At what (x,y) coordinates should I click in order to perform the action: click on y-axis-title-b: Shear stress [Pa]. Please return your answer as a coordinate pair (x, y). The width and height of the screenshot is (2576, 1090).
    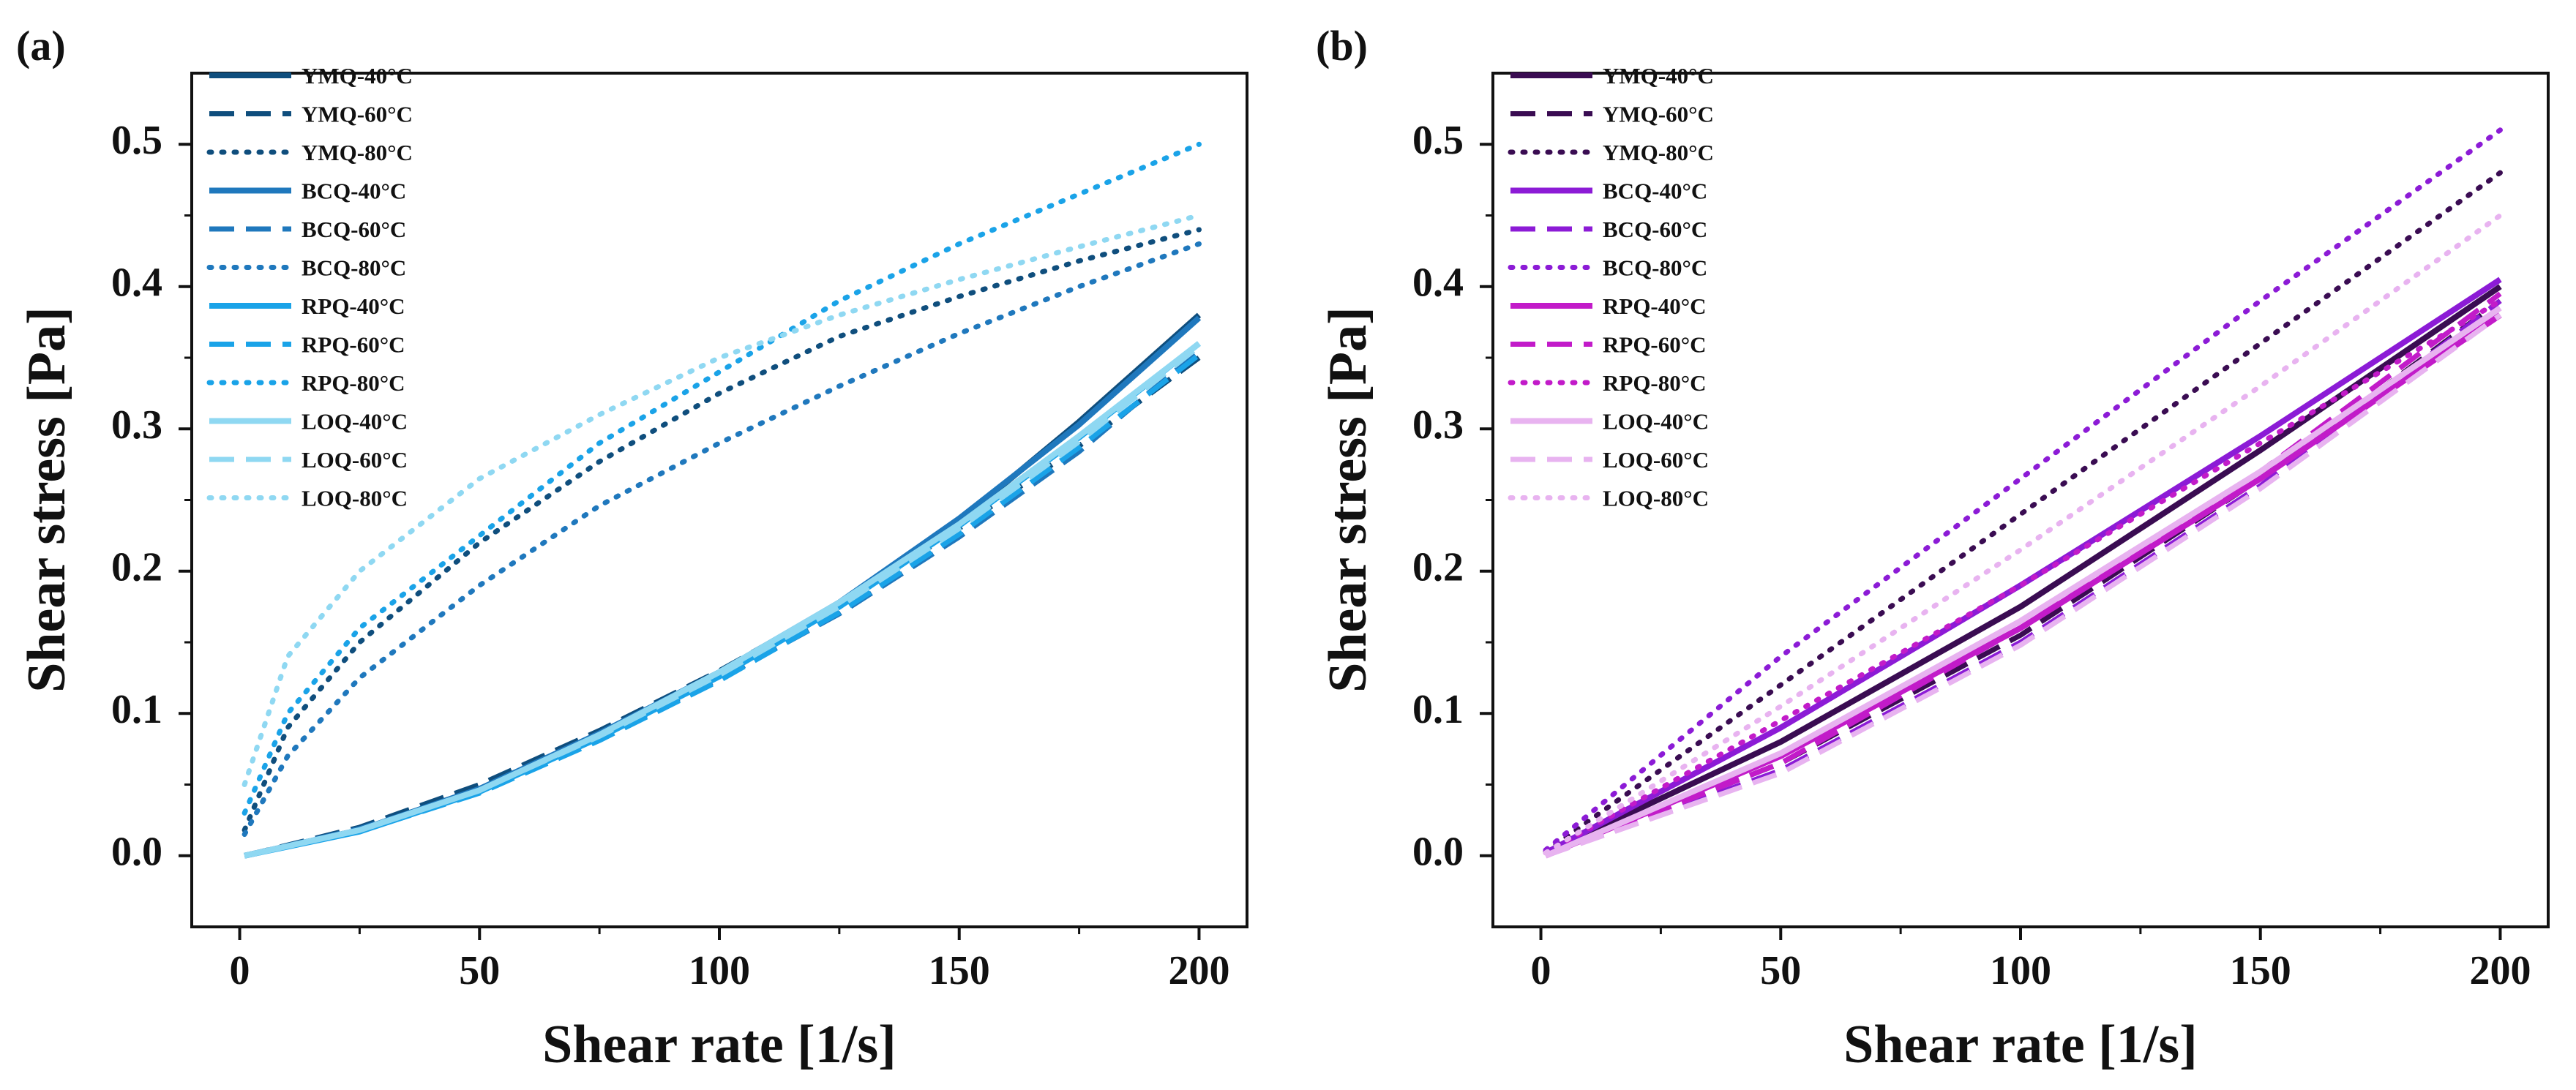
    Looking at the image, I should click on (1348, 500).